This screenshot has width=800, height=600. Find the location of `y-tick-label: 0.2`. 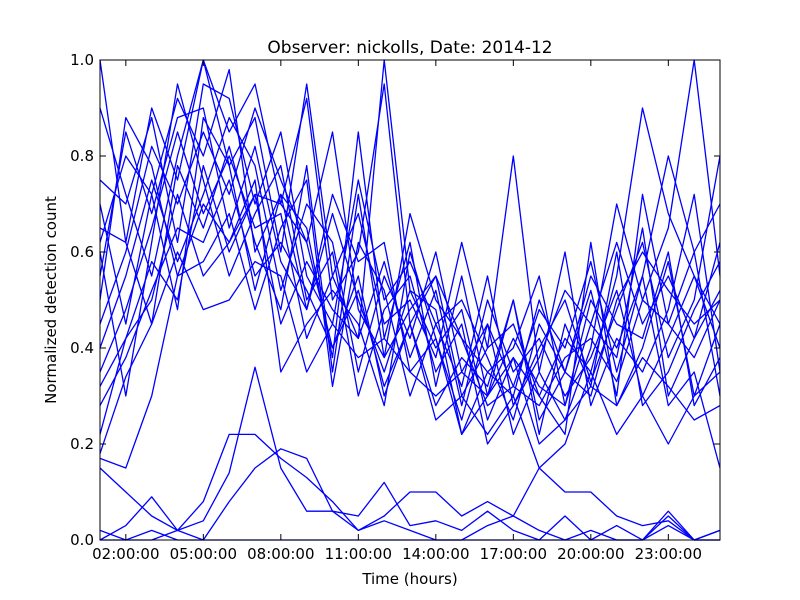

y-tick-label: 0.2 is located at coordinates (82, 444).